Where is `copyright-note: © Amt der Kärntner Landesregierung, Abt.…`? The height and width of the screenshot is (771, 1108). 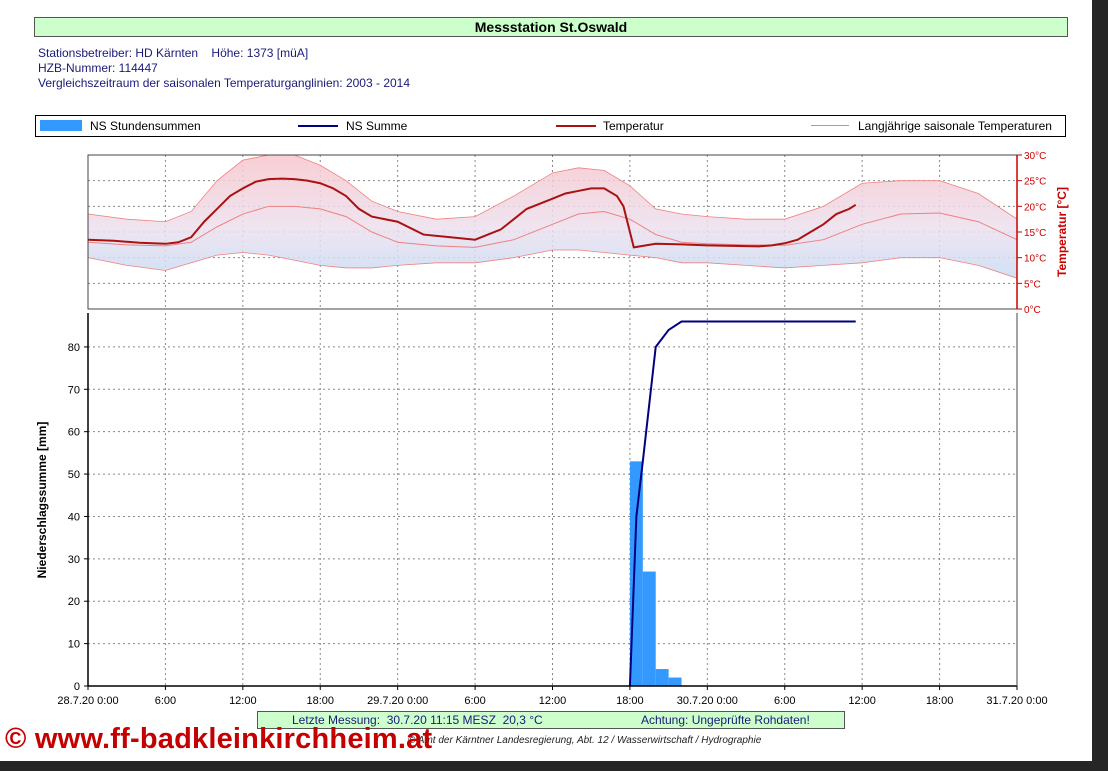 copyright-note: © Amt der Kärntner Landesregierung, Abt.… is located at coordinates (585, 740).